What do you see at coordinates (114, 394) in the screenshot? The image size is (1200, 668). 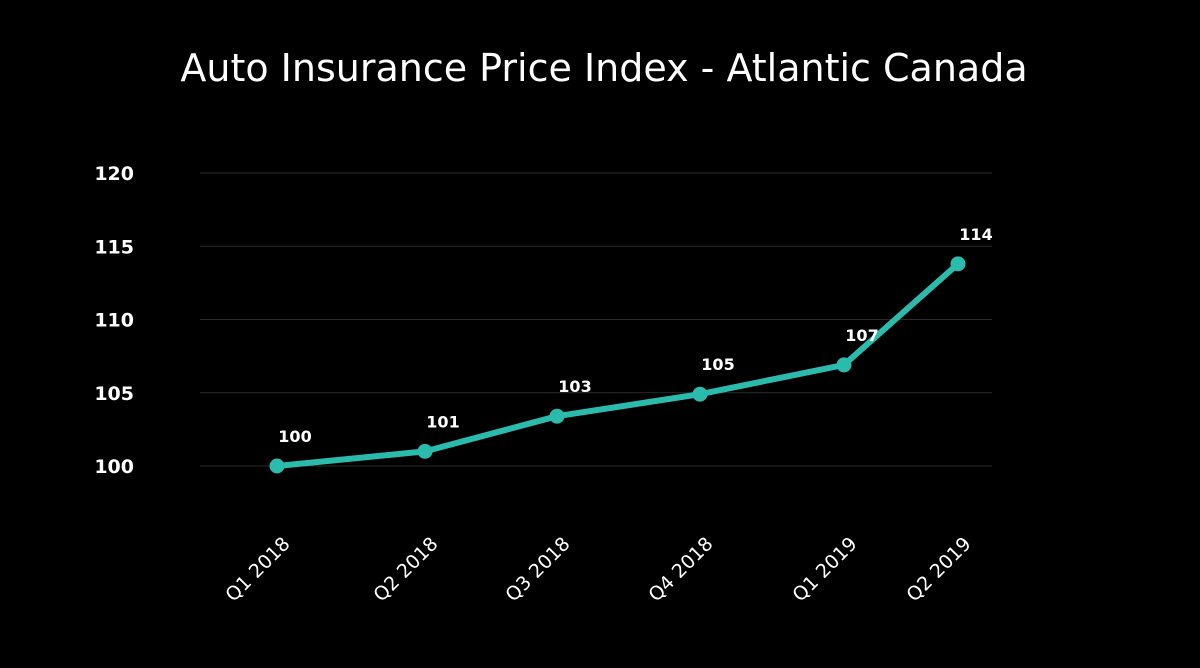 I see `y-tick-label: 105` at bounding box center [114, 394].